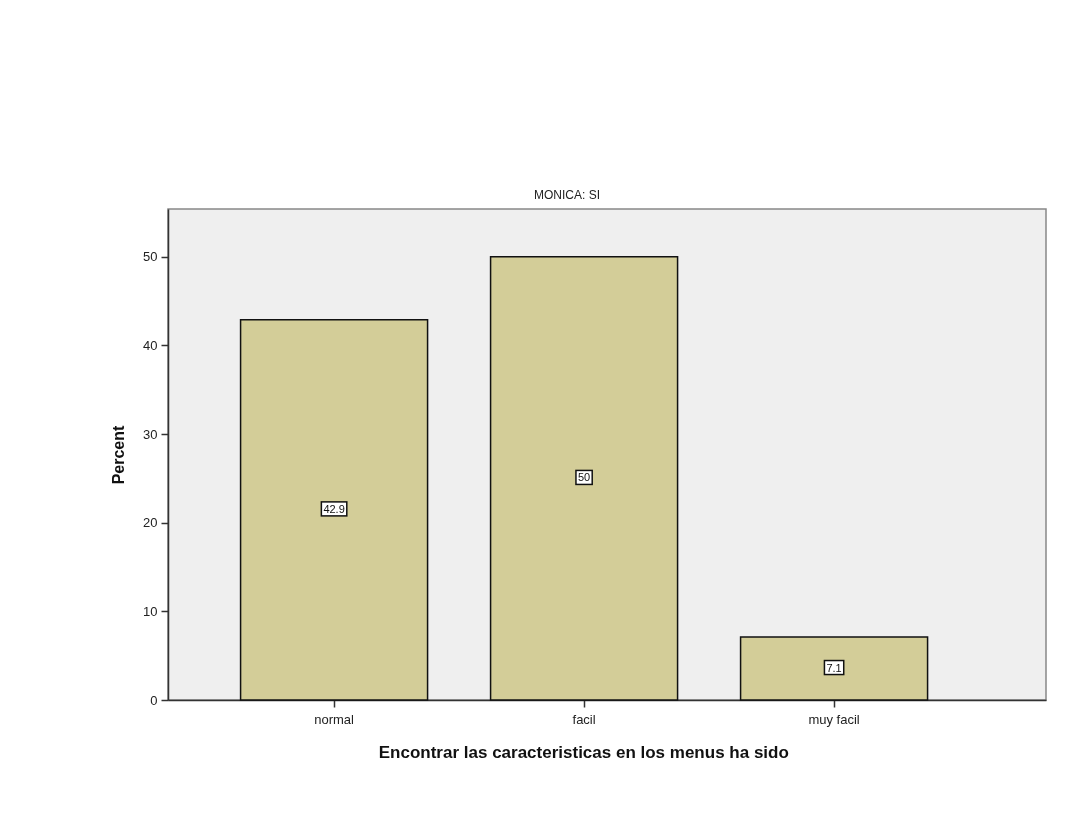  What do you see at coordinates (583, 752) in the screenshot?
I see `x-axis-title: Encontrar las caracteristicas en los menus ha sido` at bounding box center [583, 752].